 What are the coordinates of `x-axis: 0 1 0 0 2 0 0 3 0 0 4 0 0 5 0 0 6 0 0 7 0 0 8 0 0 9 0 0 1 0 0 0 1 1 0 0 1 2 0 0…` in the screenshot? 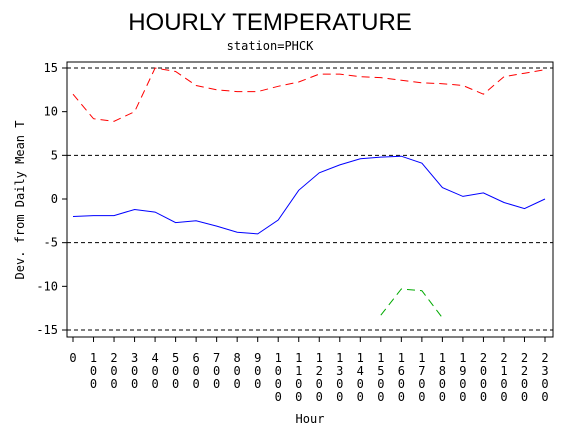 It's located at (309, 370).